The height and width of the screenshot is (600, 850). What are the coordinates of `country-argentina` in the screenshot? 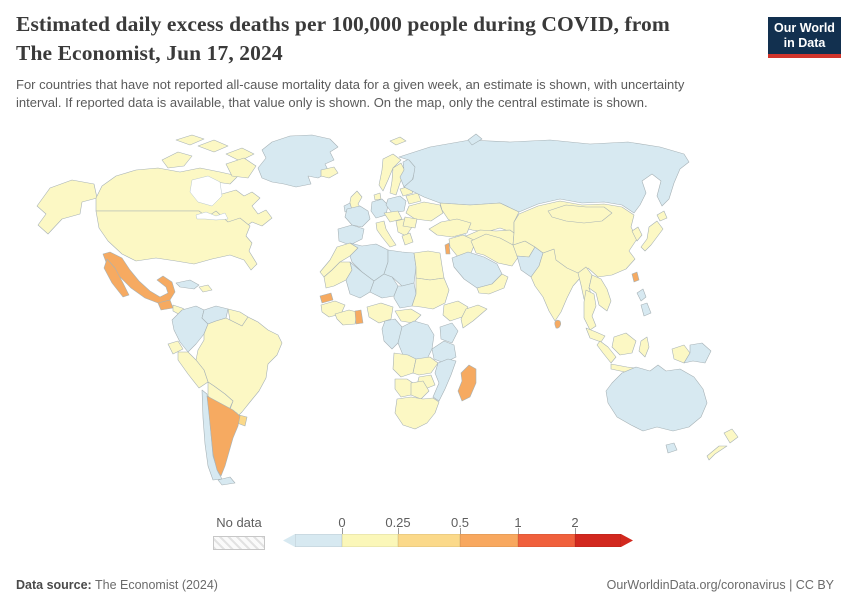 It's located at (223, 436).